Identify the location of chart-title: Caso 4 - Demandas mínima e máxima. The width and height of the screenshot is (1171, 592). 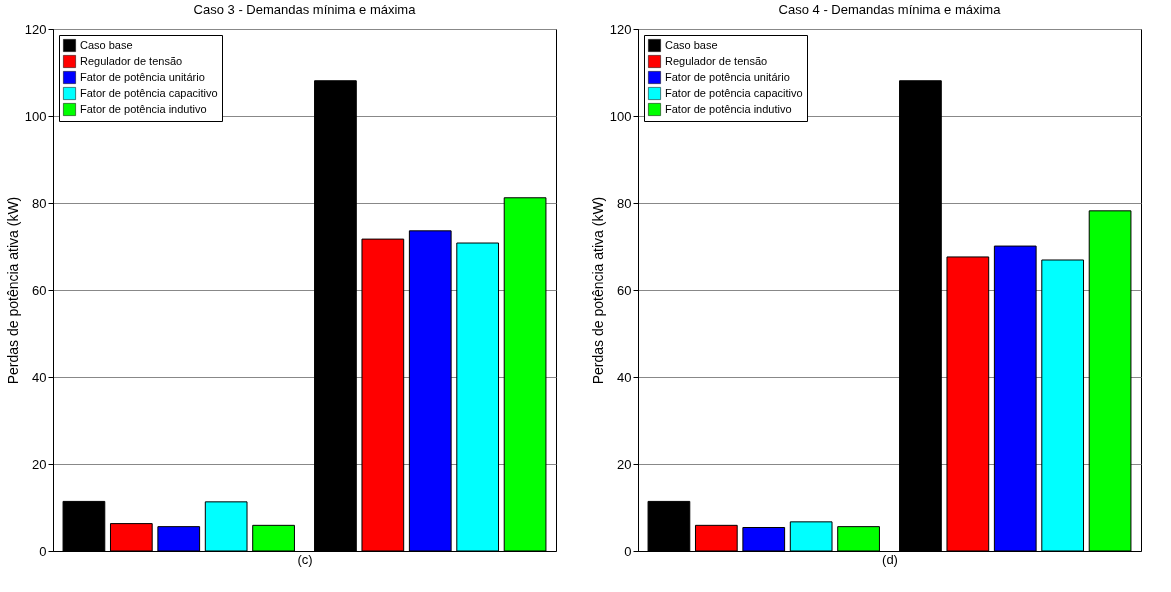
(890, 9).